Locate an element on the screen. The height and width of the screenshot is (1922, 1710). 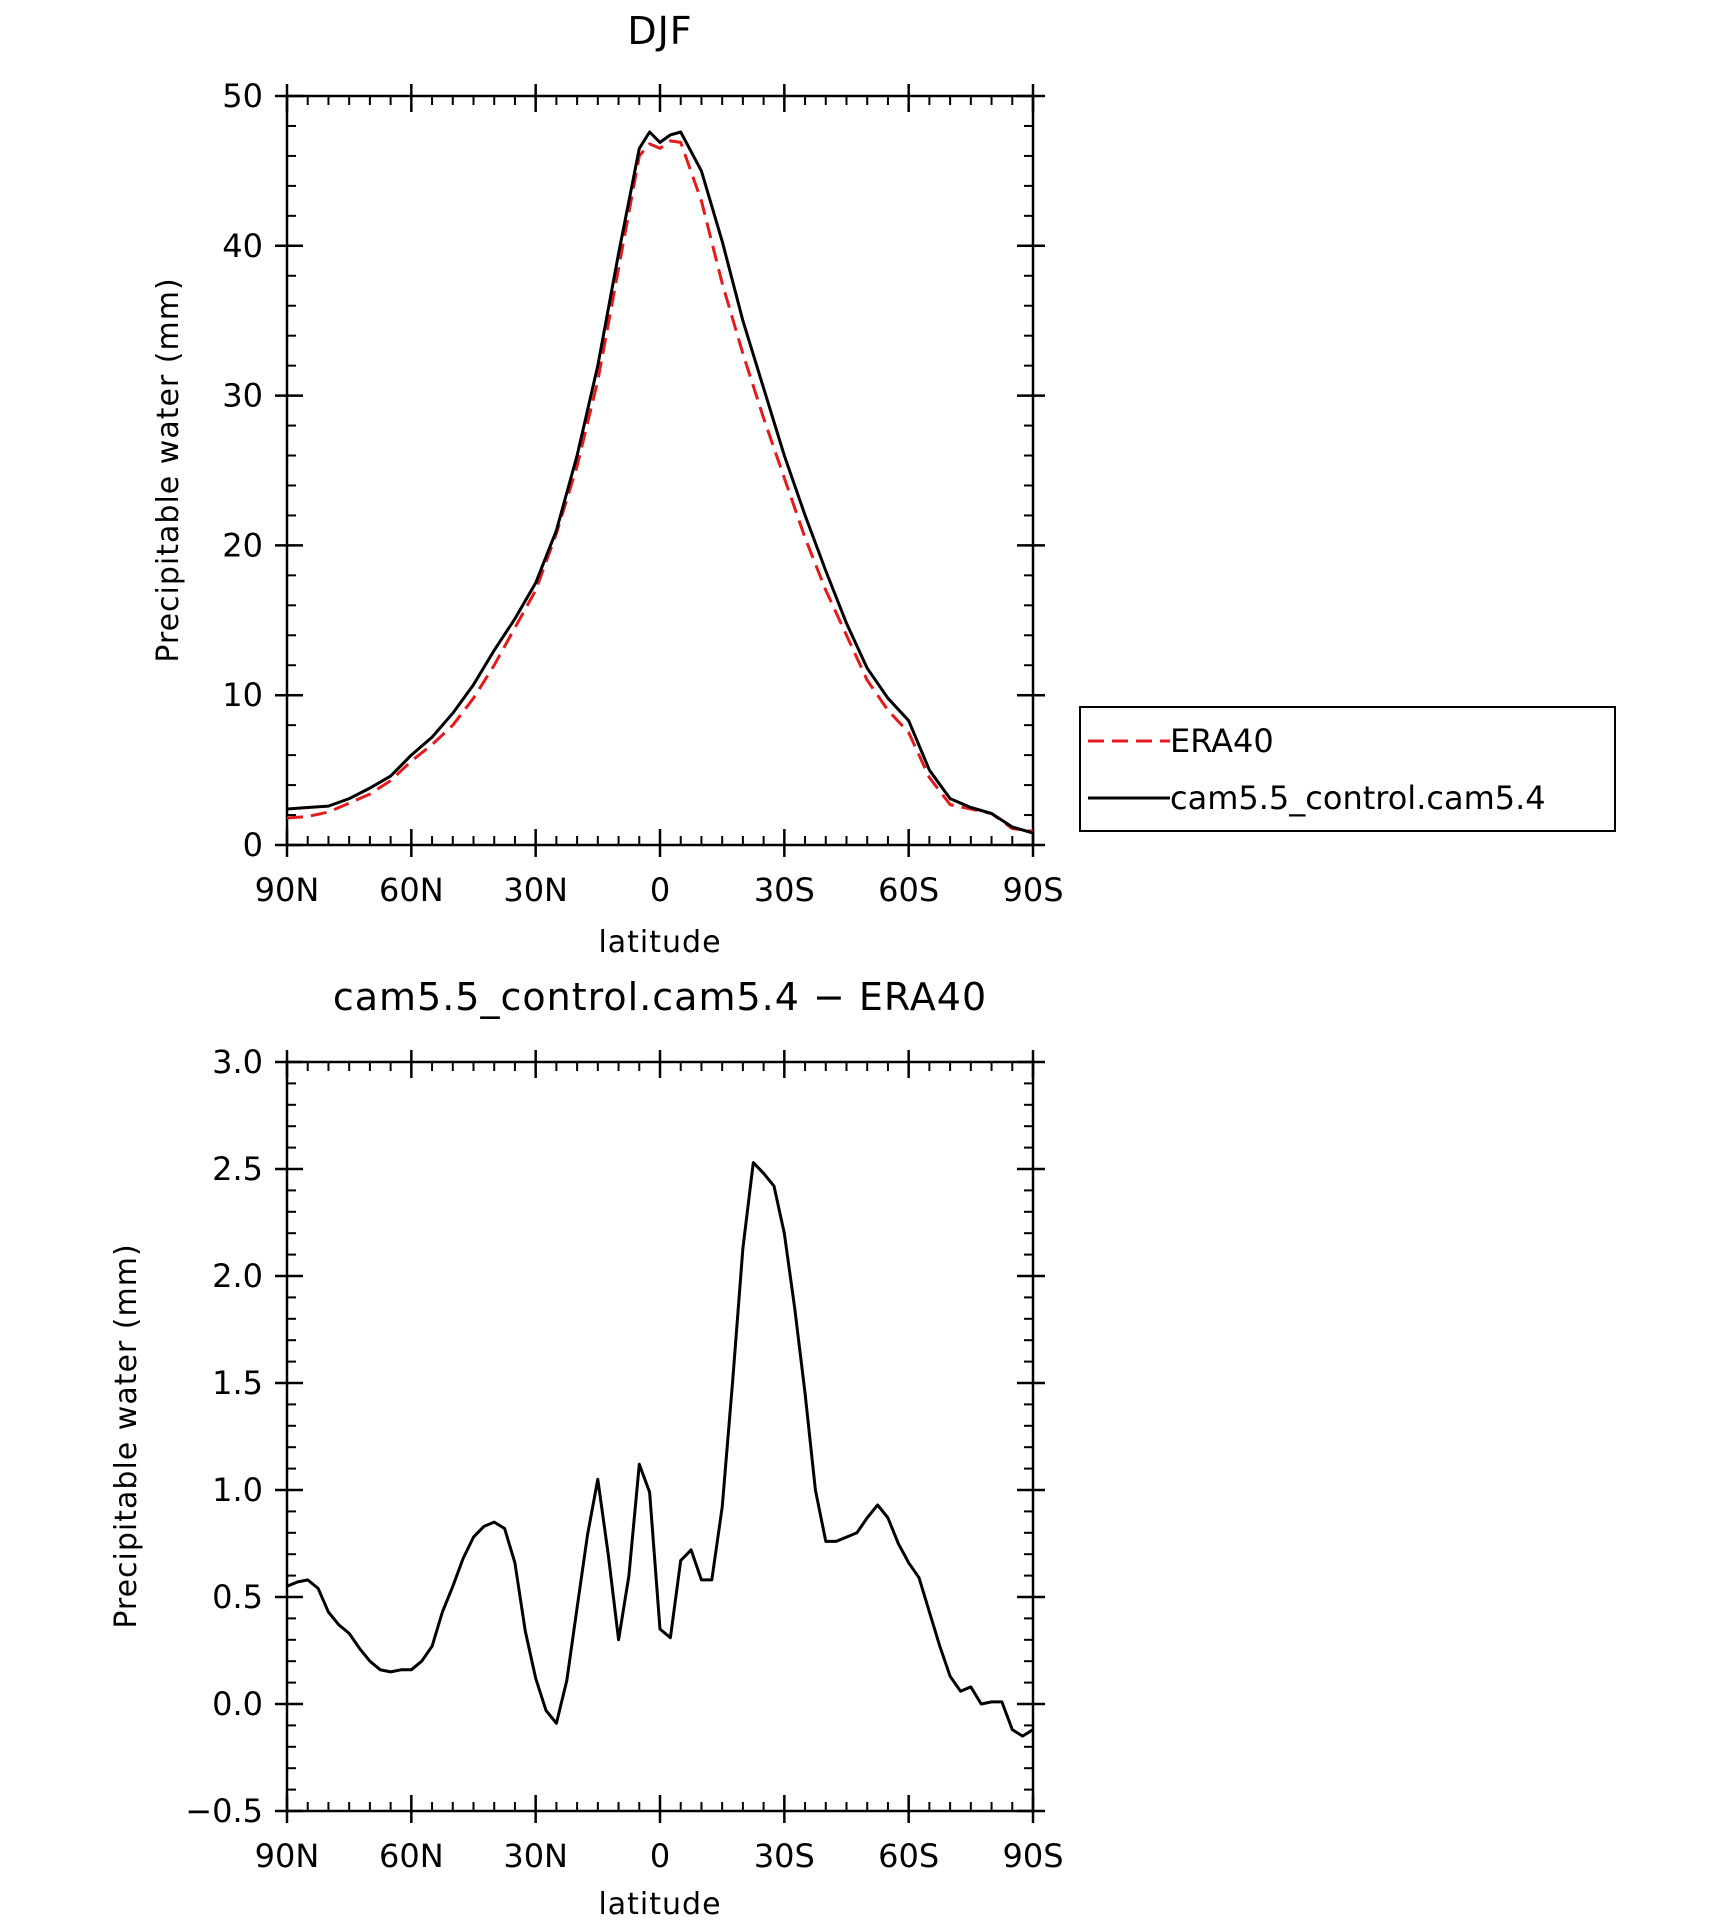
y-tick-label: 3.0 is located at coordinates (237, 1062).